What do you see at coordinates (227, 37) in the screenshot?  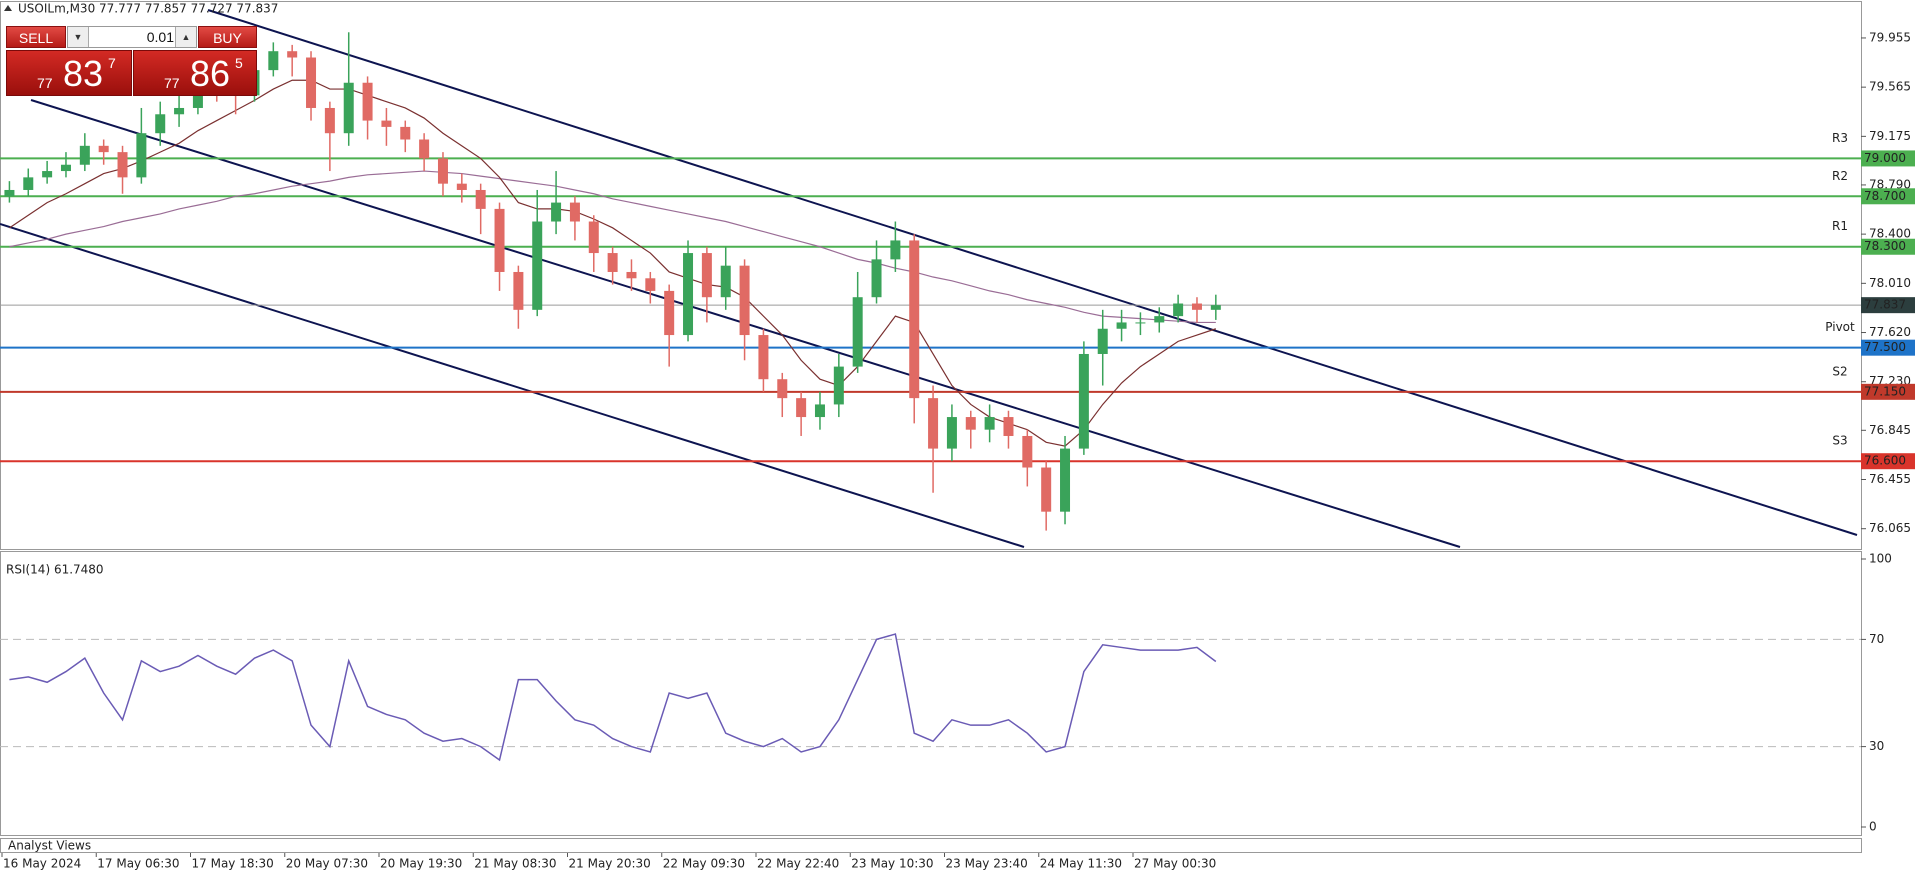 I see `buy-button: BUY` at bounding box center [227, 37].